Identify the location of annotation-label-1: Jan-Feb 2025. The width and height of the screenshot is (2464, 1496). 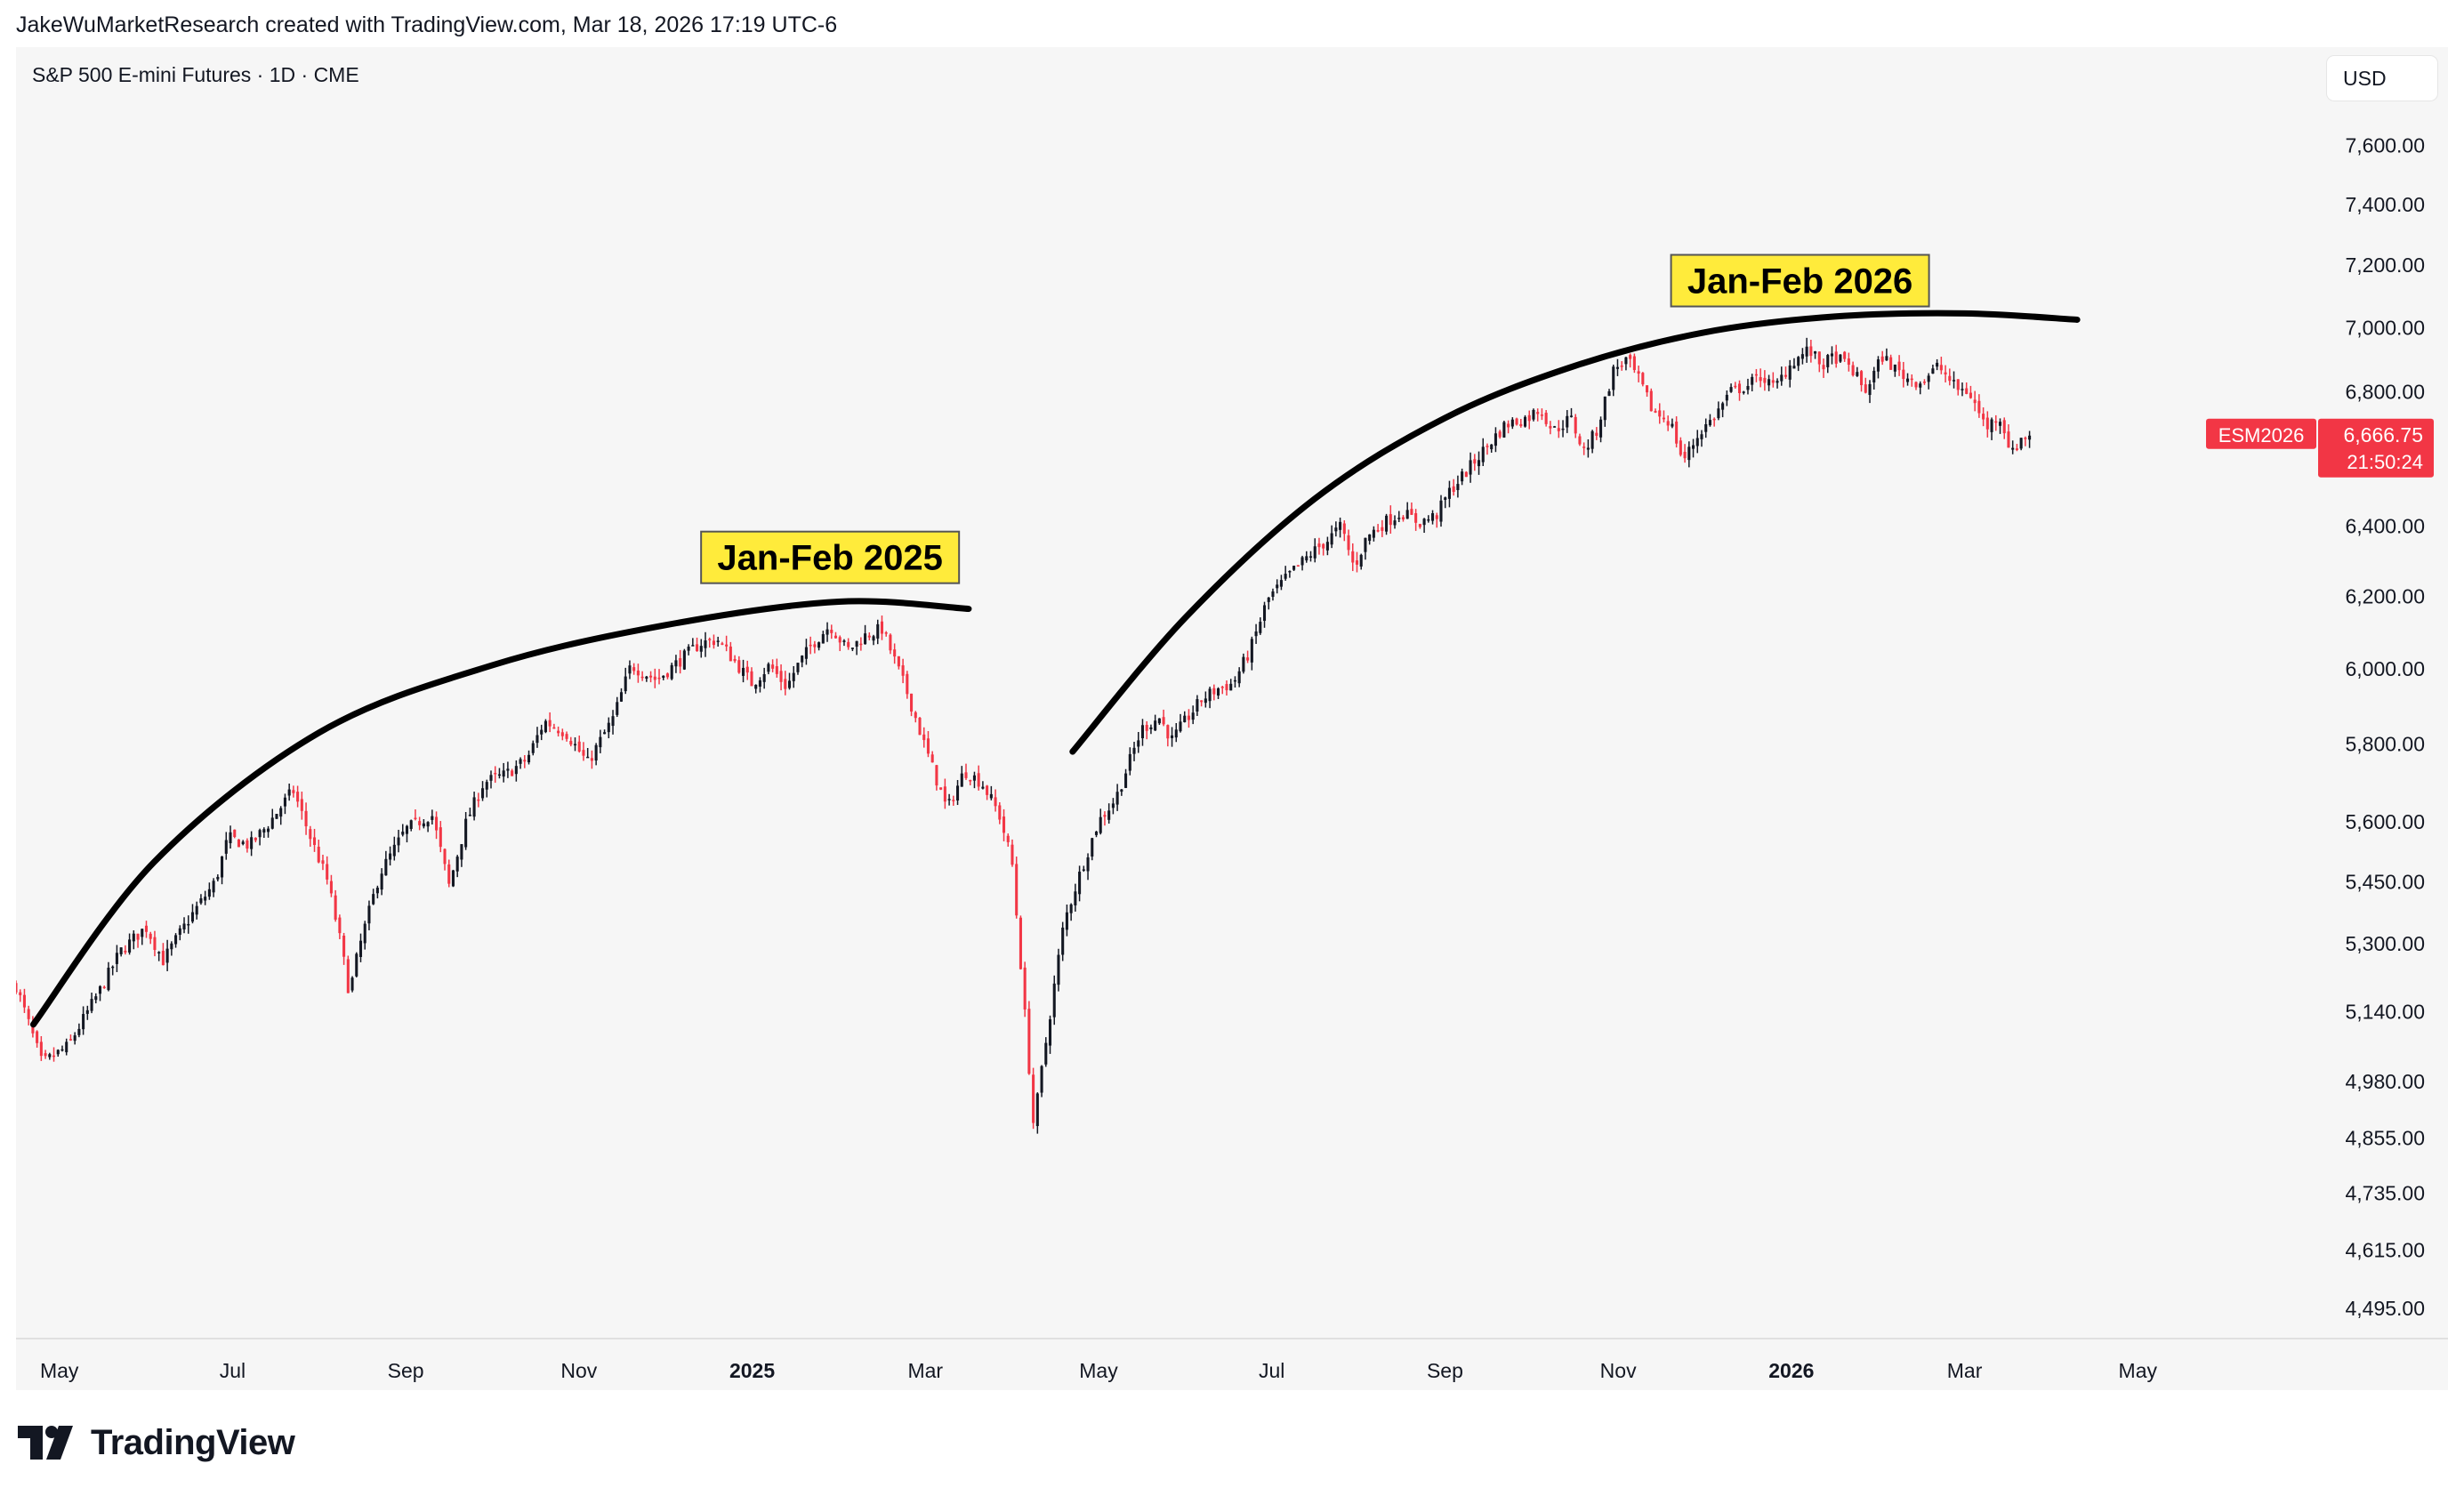
(830, 557).